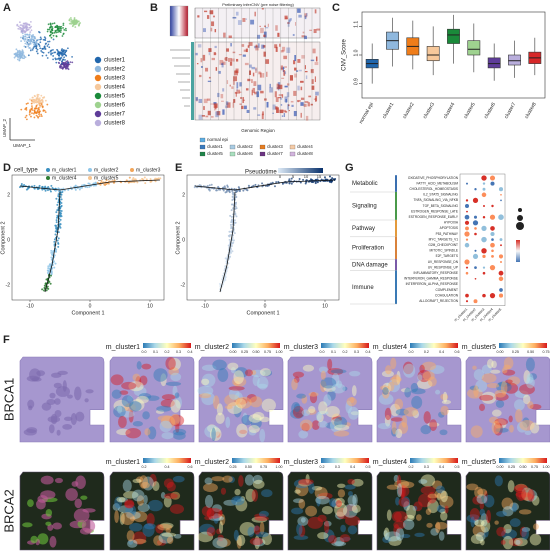  I want to click on pathway-label: APOPTOSIS, so click(449, 228).